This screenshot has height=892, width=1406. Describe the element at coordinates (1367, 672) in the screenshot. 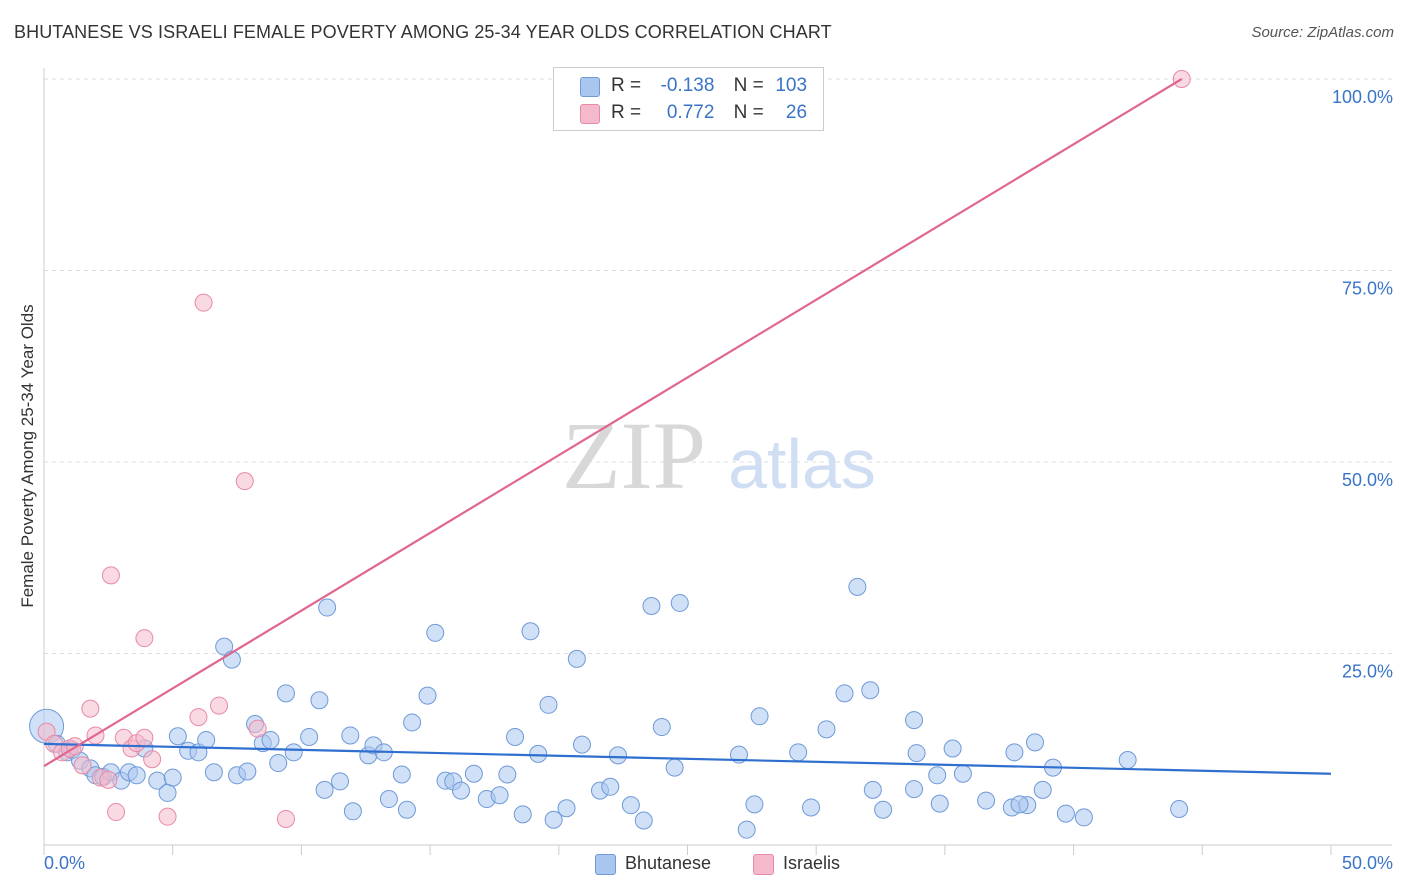

I see `y-tick-label: 25.0%` at that location.